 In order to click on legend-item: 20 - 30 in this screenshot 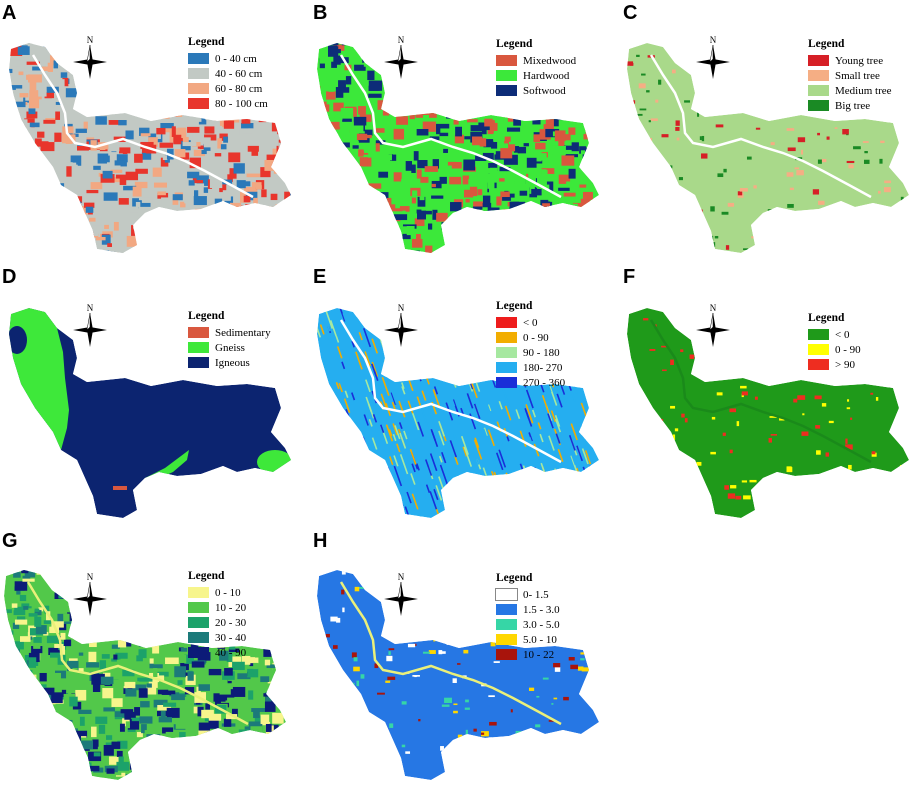, I will do `click(217, 622)`.